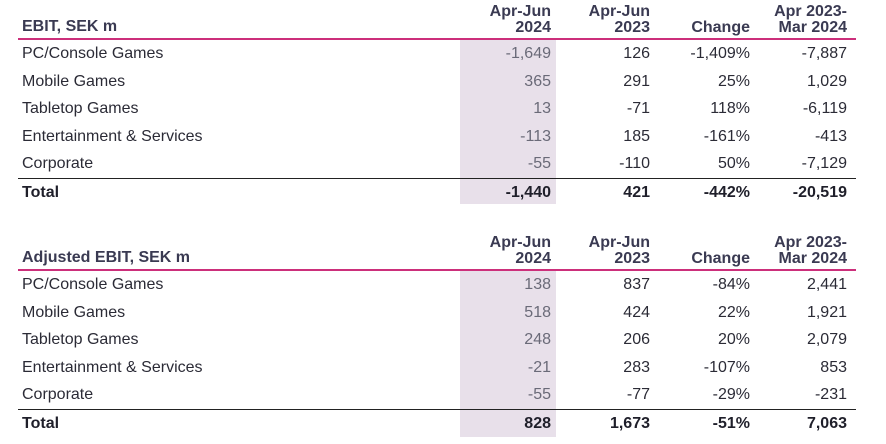 The width and height of the screenshot is (886, 444). What do you see at coordinates (636, 53) in the screenshot?
I see `cell-q23: 126` at bounding box center [636, 53].